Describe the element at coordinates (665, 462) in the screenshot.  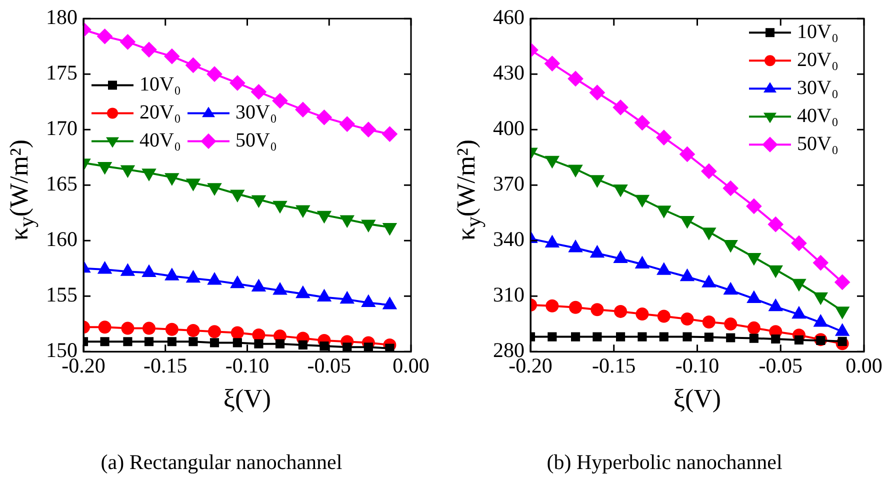
I see `text: (b) Hyperbolic nanochannel` at that location.